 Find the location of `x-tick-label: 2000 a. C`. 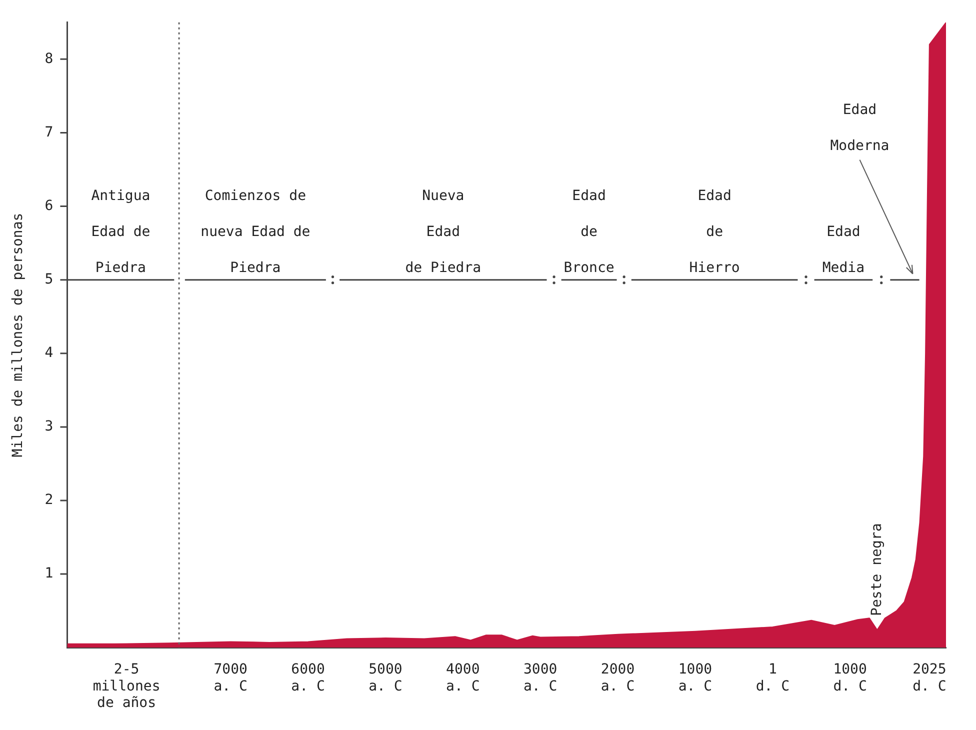

x-tick-label: 2000 a. C is located at coordinates (617, 678).